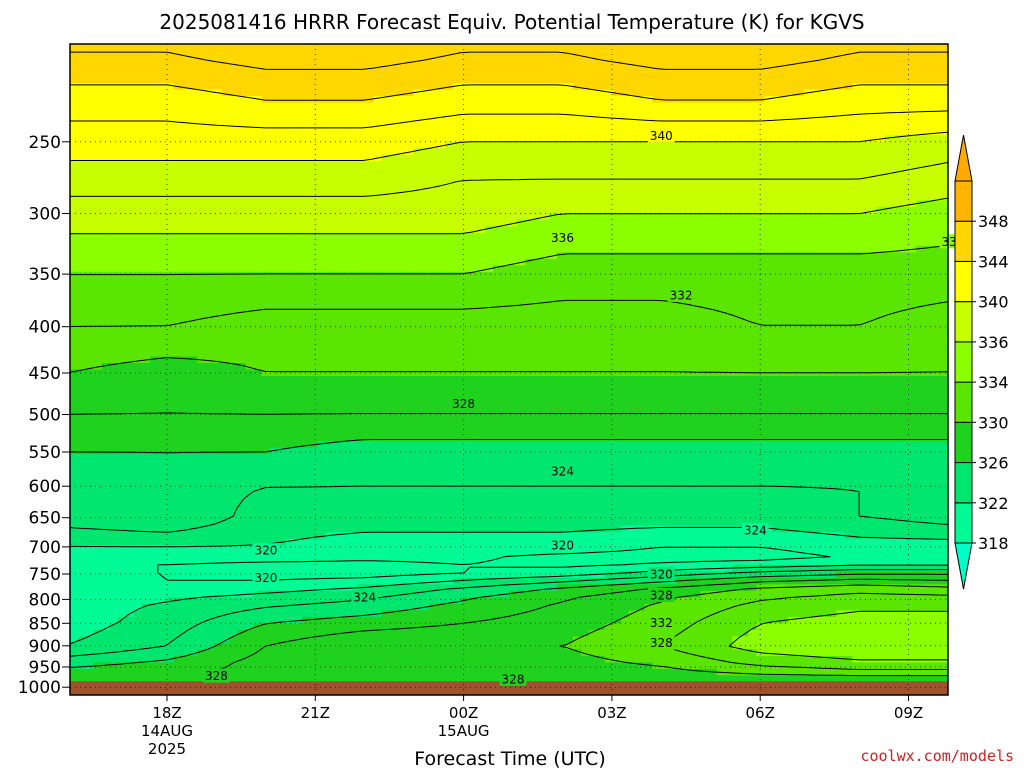  Describe the element at coordinates (166, 713) in the screenshot. I see `x-tick-label: 18Z` at that location.